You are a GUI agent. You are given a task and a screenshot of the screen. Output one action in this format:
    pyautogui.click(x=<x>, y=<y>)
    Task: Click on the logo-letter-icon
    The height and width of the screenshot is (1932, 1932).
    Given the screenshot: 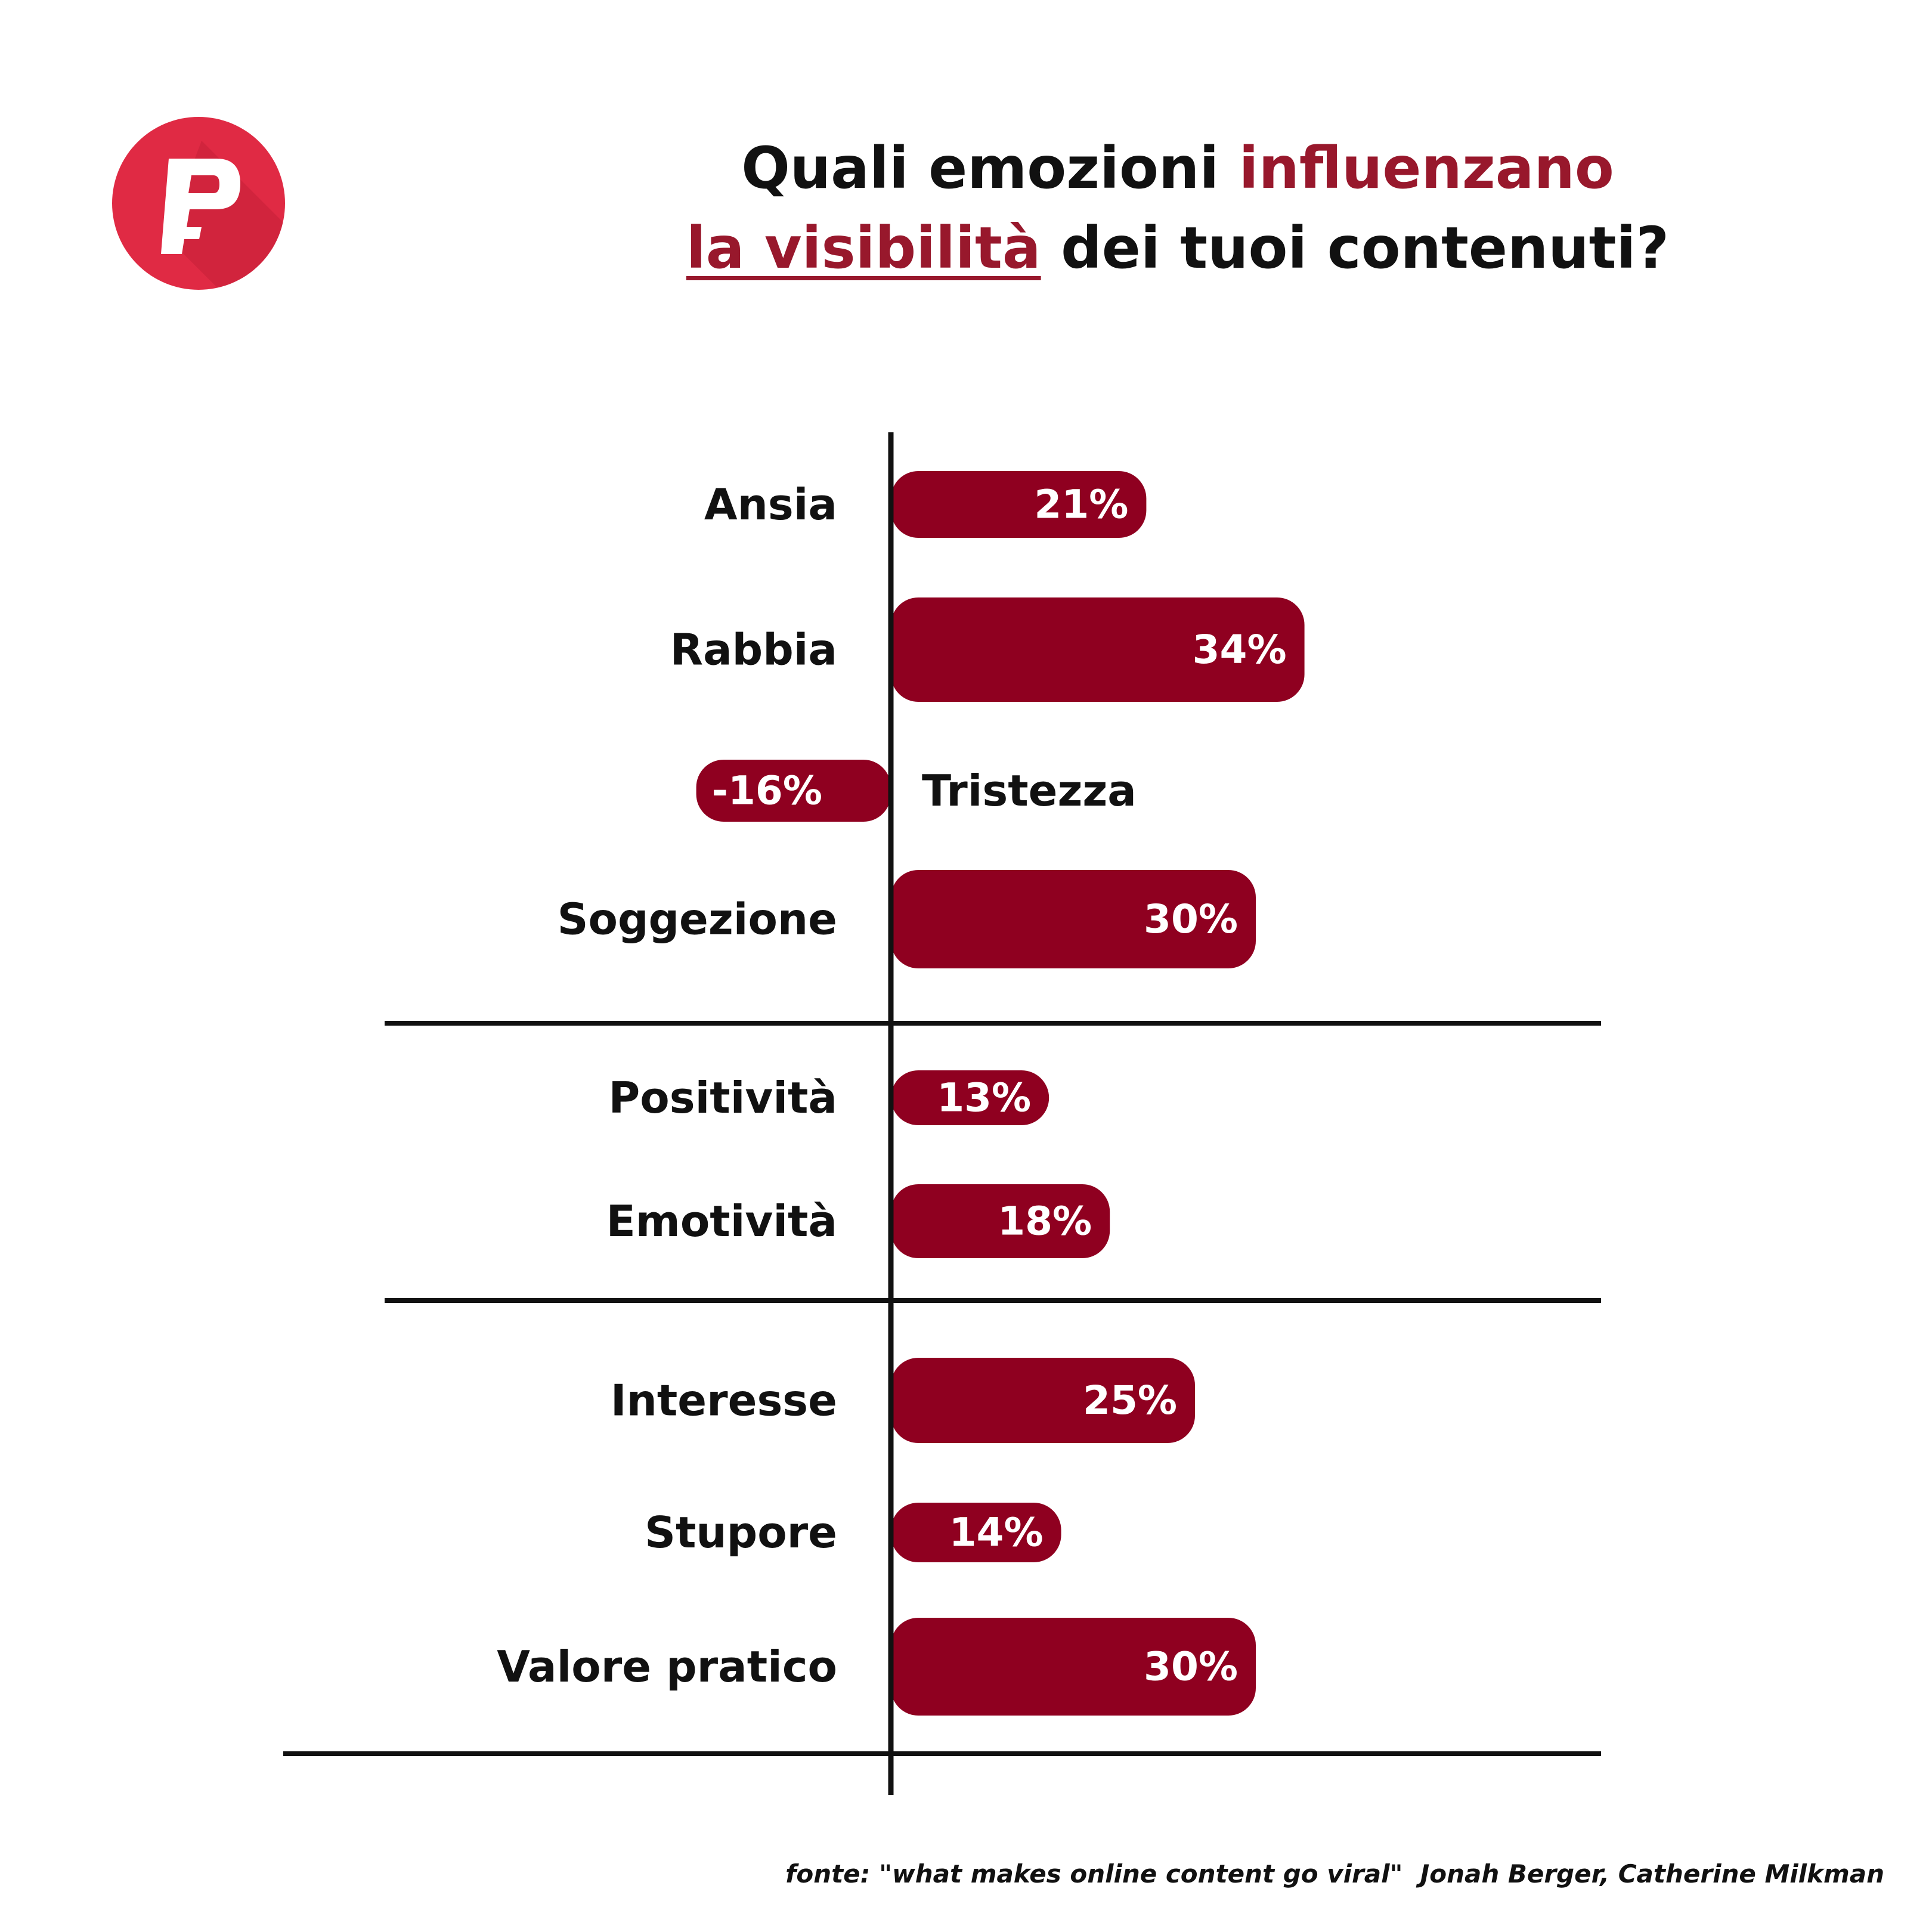 What is the action you would take?
    pyautogui.click(x=200, y=207)
    